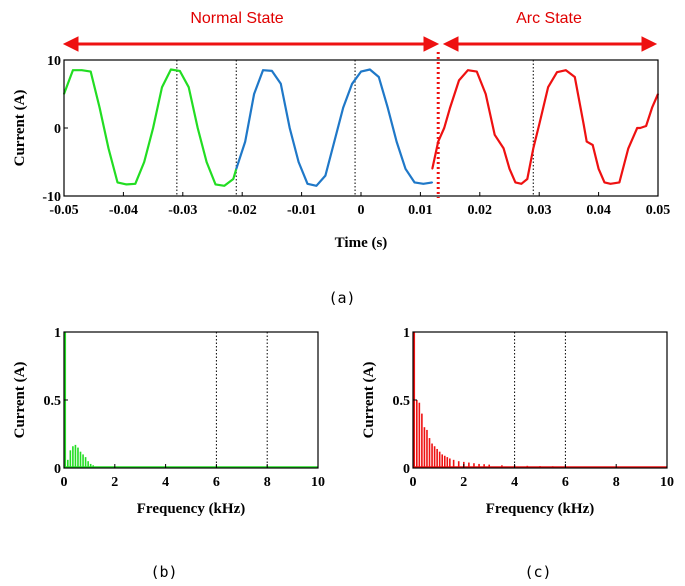 Image resolution: width=685 pixels, height=586 pixels. What do you see at coordinates (150, 127) in the screenshot?
I see `series-line-normal_green` at bounding box center [150, 127].